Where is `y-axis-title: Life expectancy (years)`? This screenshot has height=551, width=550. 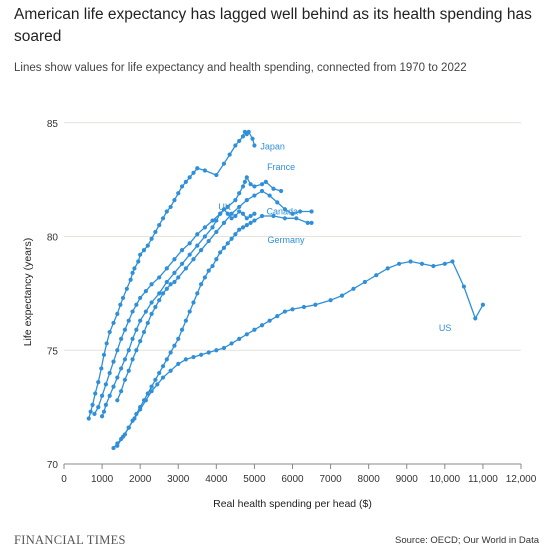 y-axis-title: Life expectancy (years) is located at coordinates (28, 292).